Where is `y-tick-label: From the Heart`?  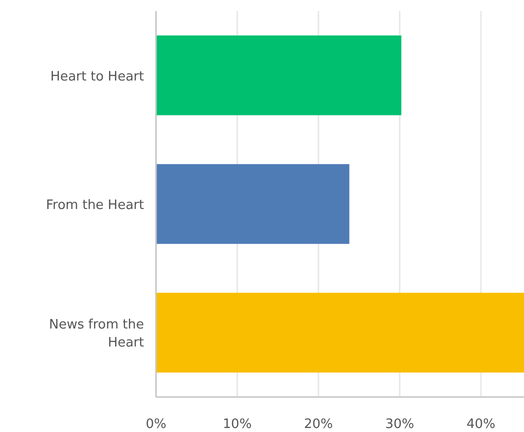 y-tick-label: From the Heart is located at coordinates (95, 205).